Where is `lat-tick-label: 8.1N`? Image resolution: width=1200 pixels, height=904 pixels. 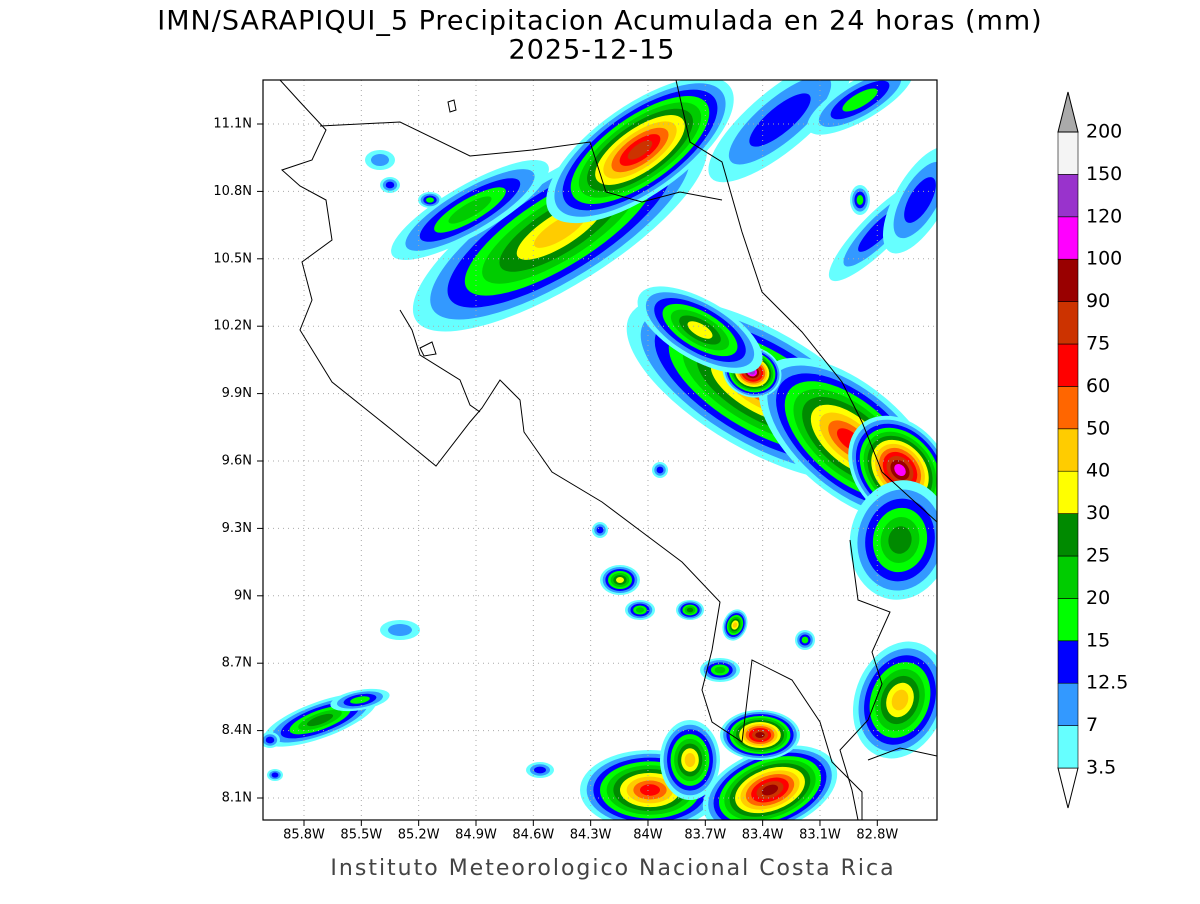 lat-tick-label: 8.1N is located at coordinates (237, 798).